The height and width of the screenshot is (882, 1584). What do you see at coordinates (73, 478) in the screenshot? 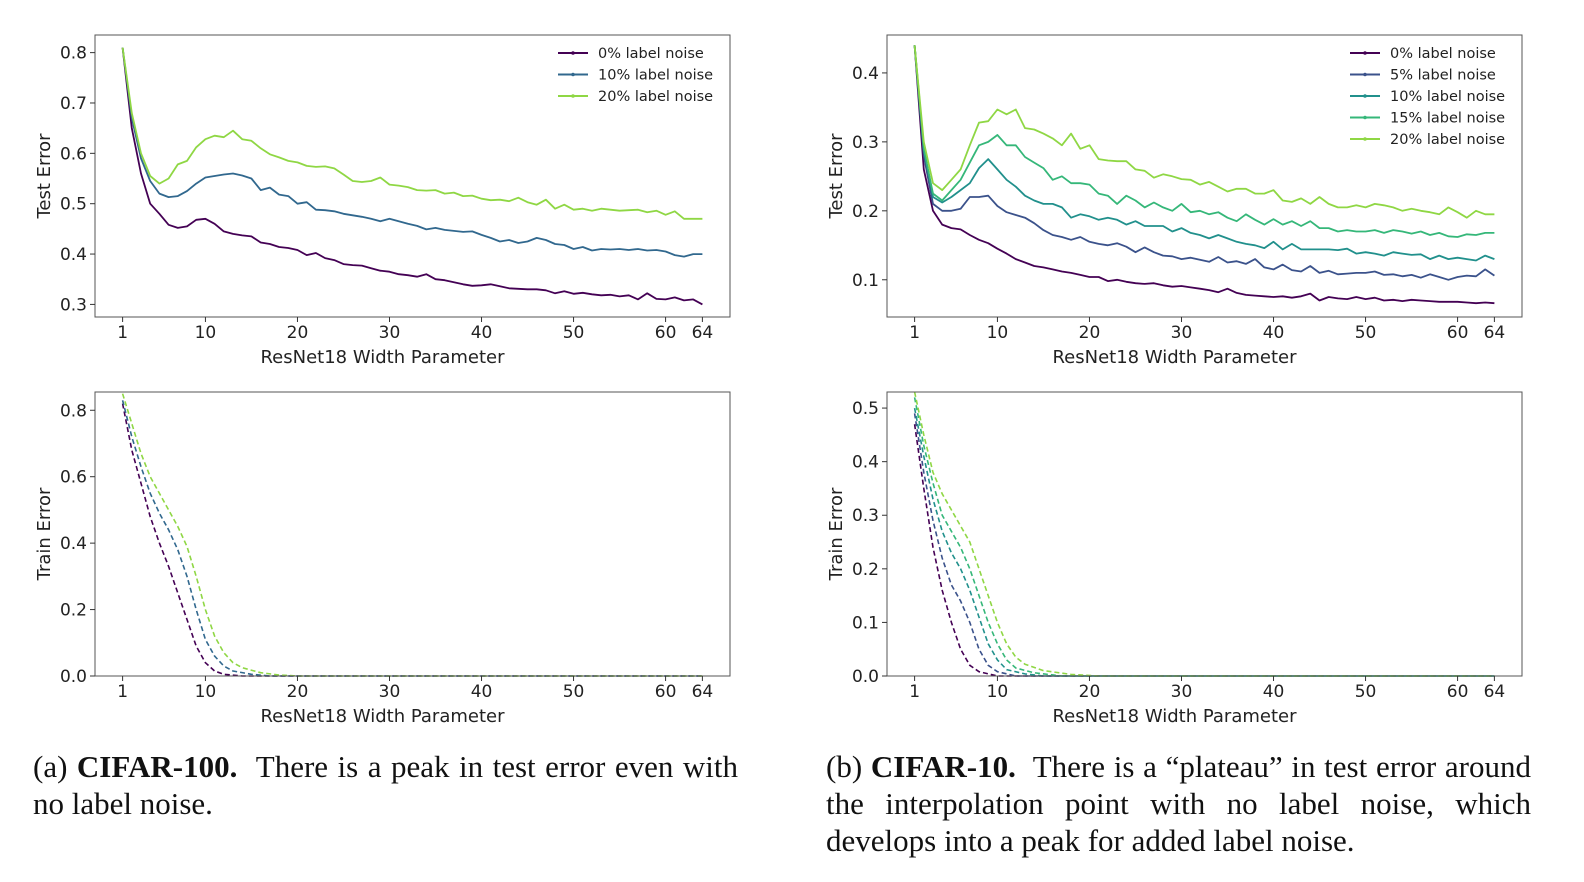
I see `y-tick-label: 0.6` at bounding box center [73, 478].